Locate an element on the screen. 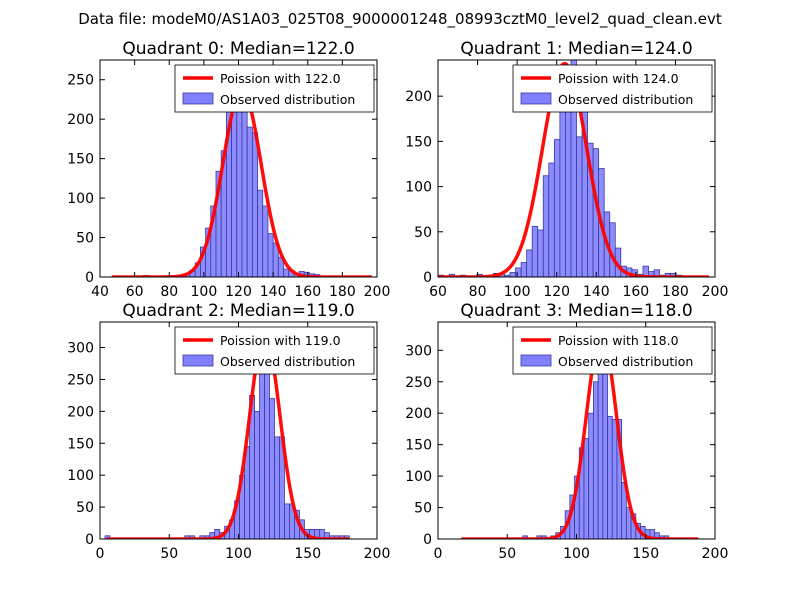  poisson-curve is located at coordinates (228, 436).